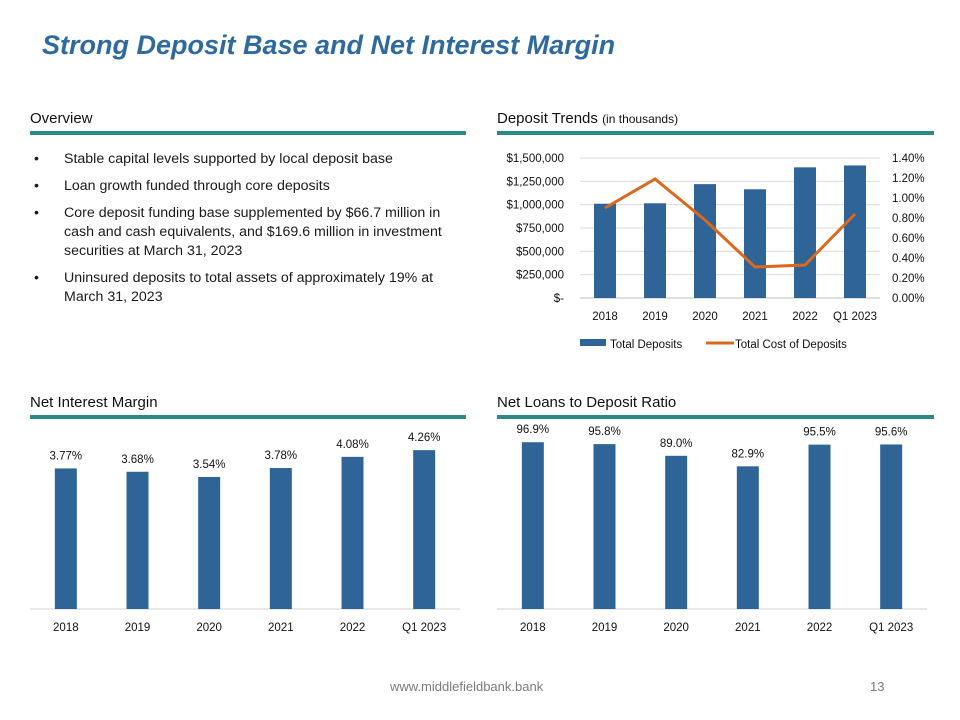  I want to click on data-label: 3.54%, so click(209, 465).